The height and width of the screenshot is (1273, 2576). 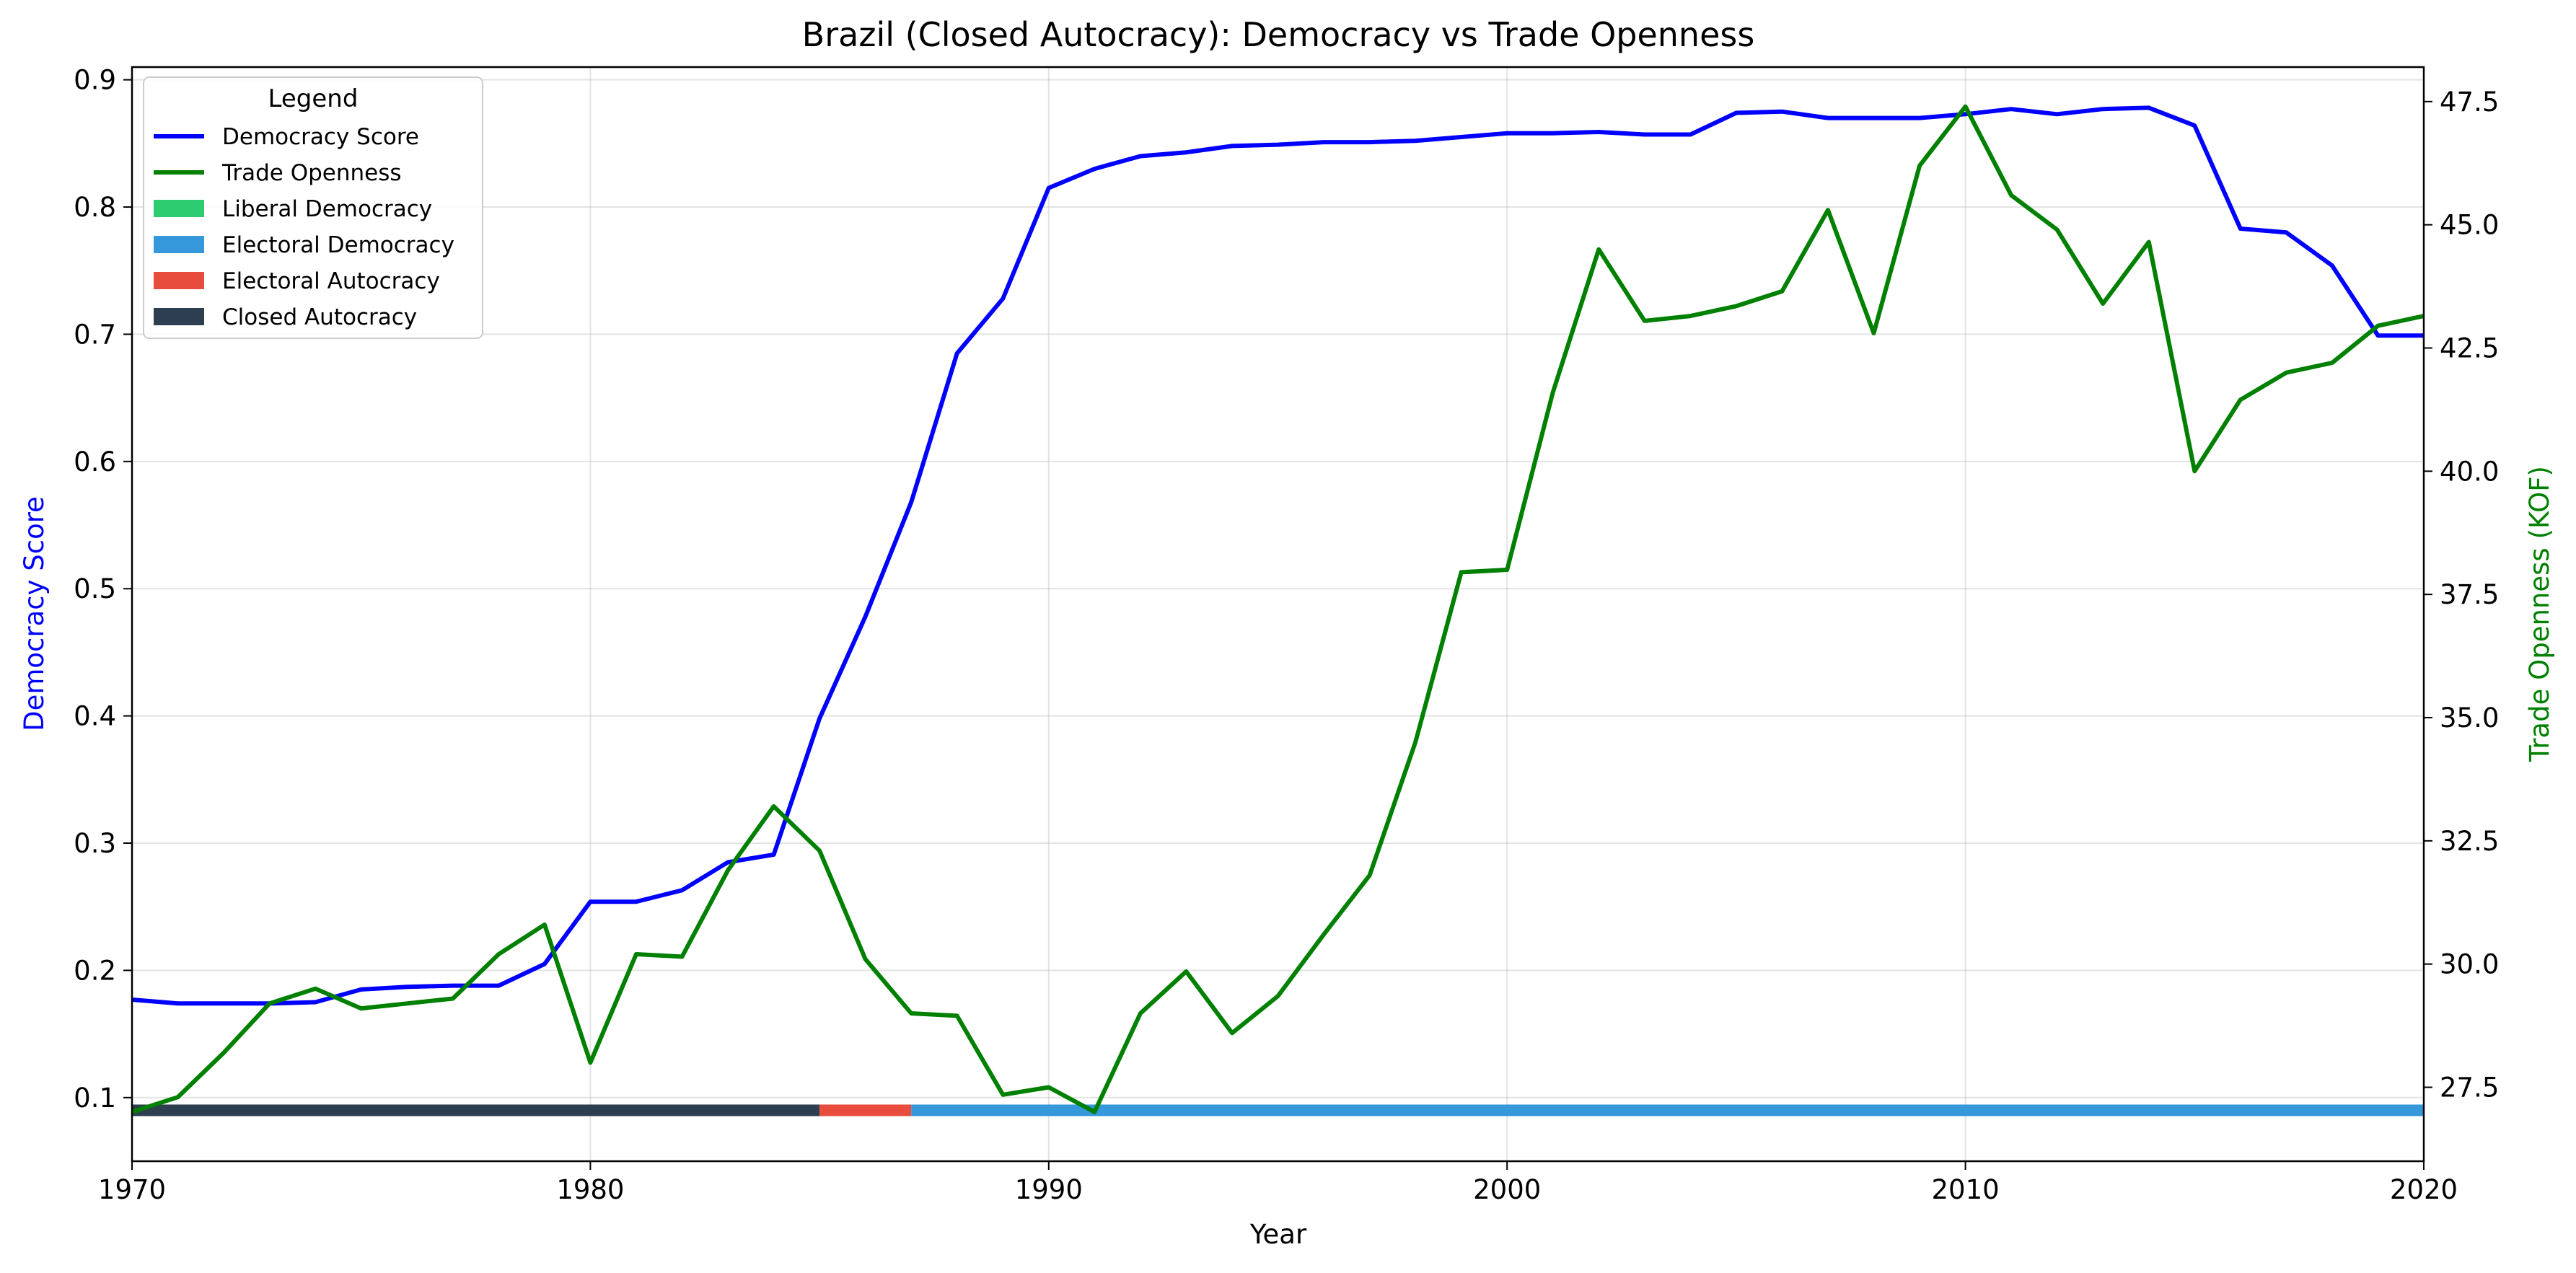 I want to click on y-right-tick-label: 32.5, so click(x=2469, y=841).